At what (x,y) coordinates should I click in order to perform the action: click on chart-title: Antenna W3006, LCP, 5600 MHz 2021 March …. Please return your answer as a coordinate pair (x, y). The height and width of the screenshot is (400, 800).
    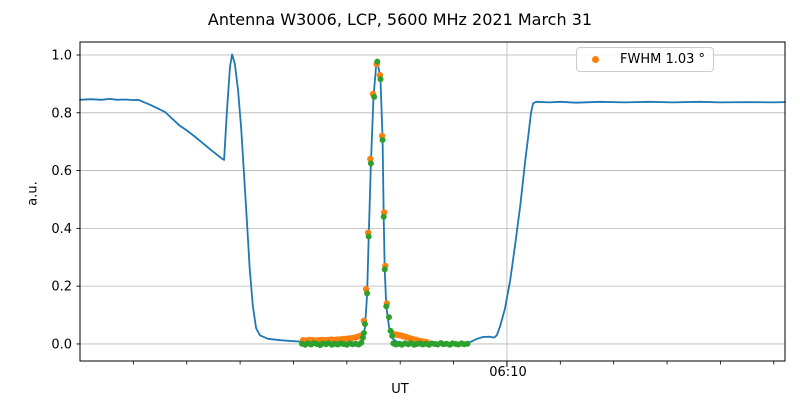
    Looking at the image, I should click on (400, 19).